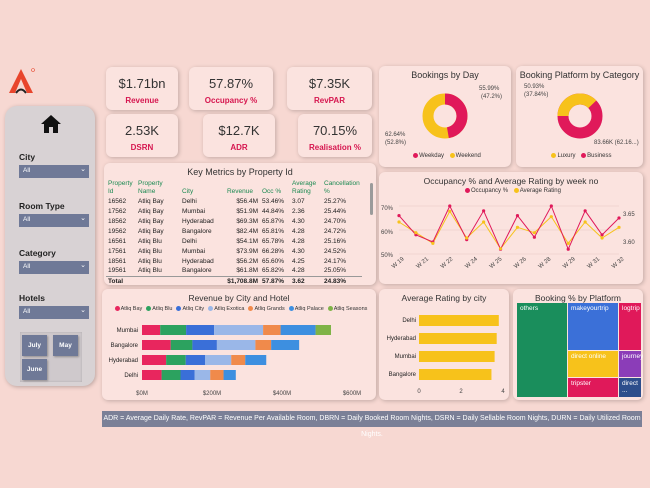  Describe the element at coordinates (142, 100) in the screenshot. I see `kpi-revenue-label: Revenue` at that location.